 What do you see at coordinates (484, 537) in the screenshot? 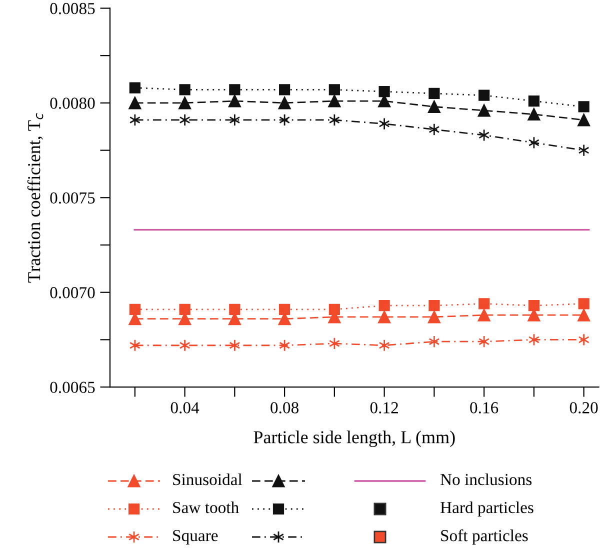
I see `text: Soft particles` at bounding box center [484, 537].